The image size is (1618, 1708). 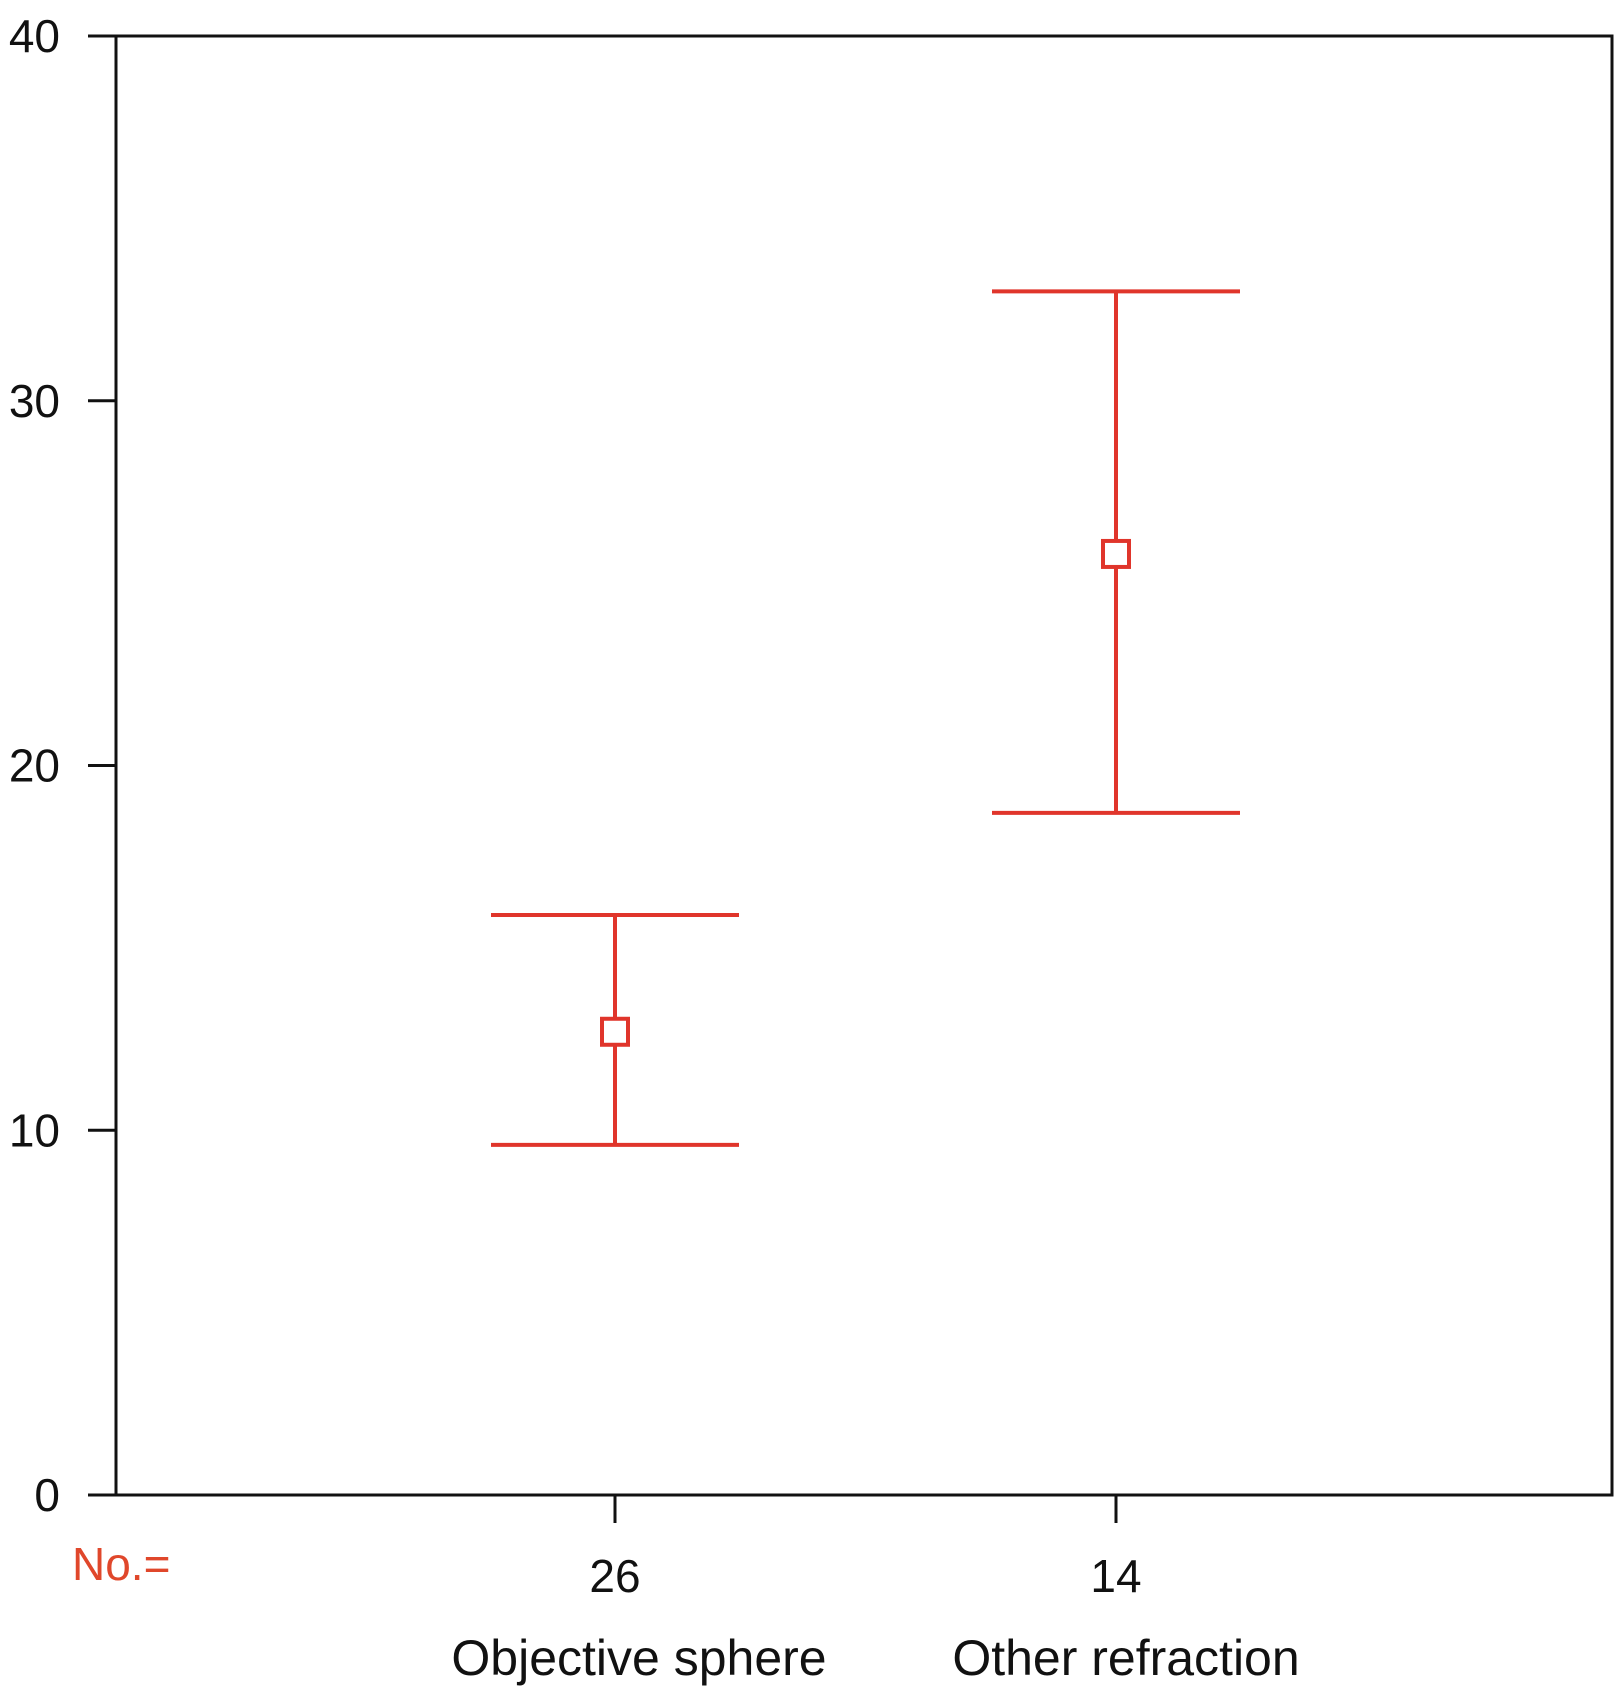 I want to click on category-label-1: Objective sphere, so click(x=638, y=1658).